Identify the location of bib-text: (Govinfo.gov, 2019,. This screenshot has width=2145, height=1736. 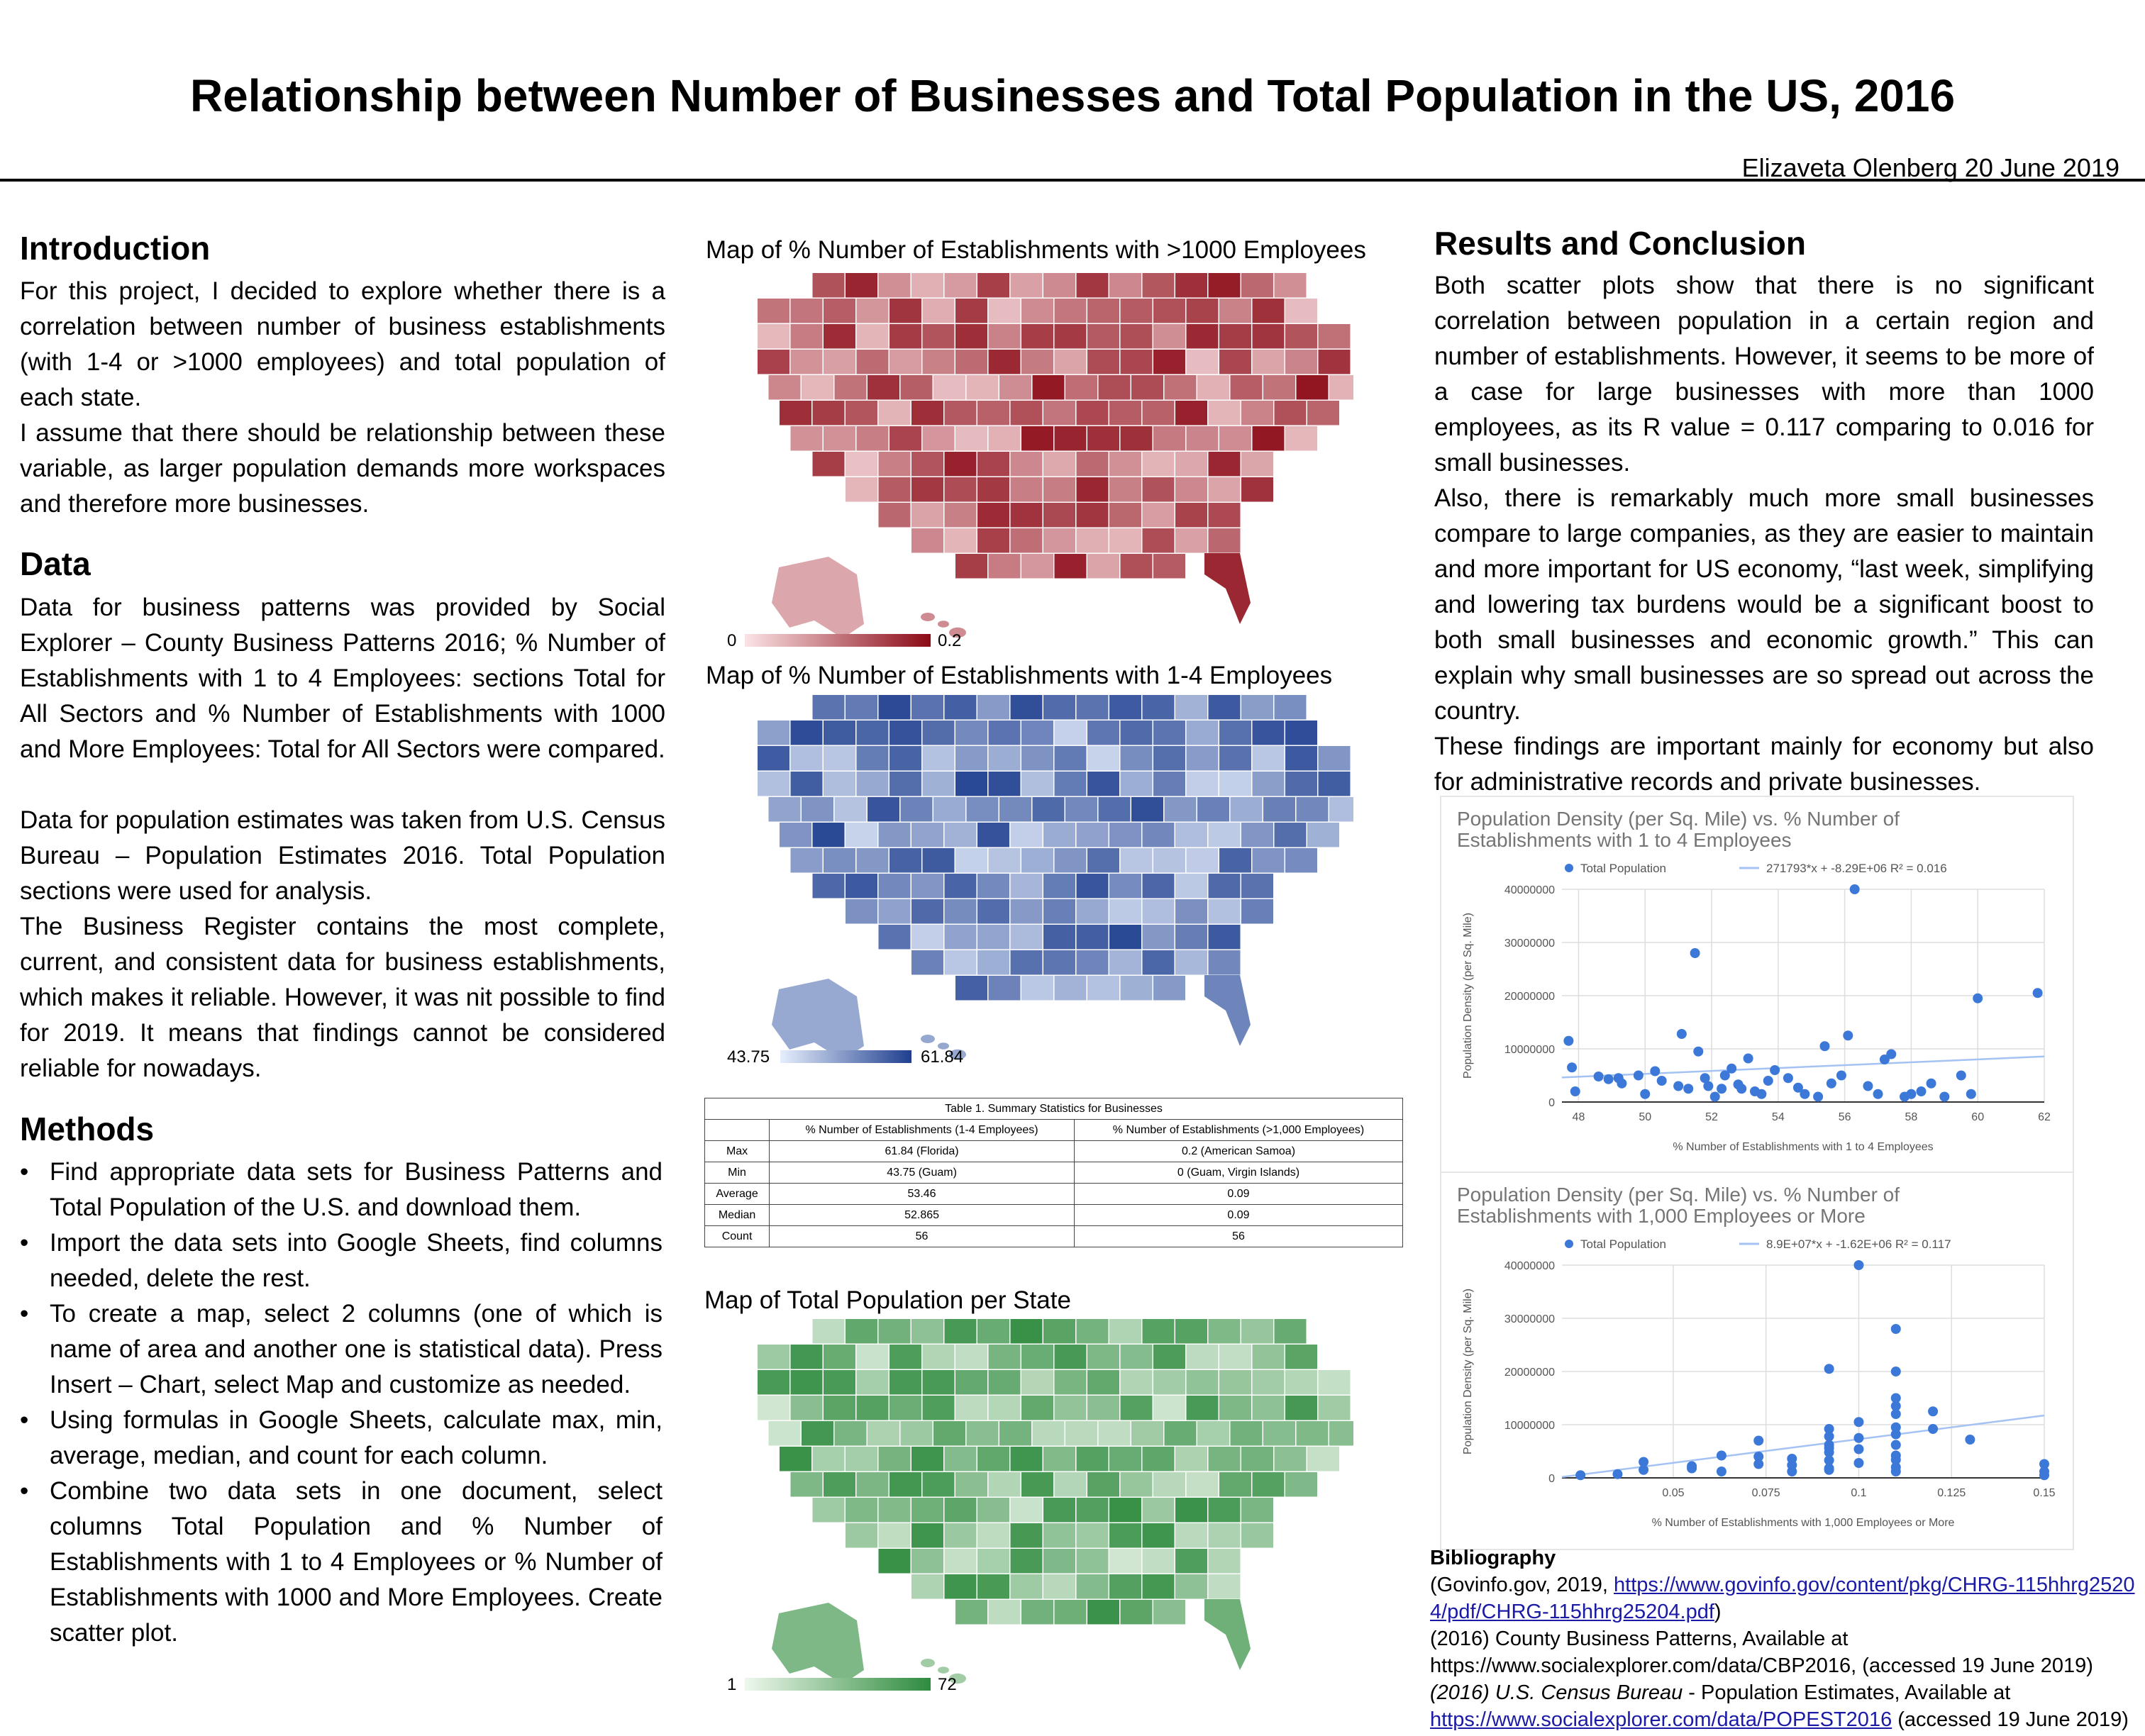
(1522, 1585).